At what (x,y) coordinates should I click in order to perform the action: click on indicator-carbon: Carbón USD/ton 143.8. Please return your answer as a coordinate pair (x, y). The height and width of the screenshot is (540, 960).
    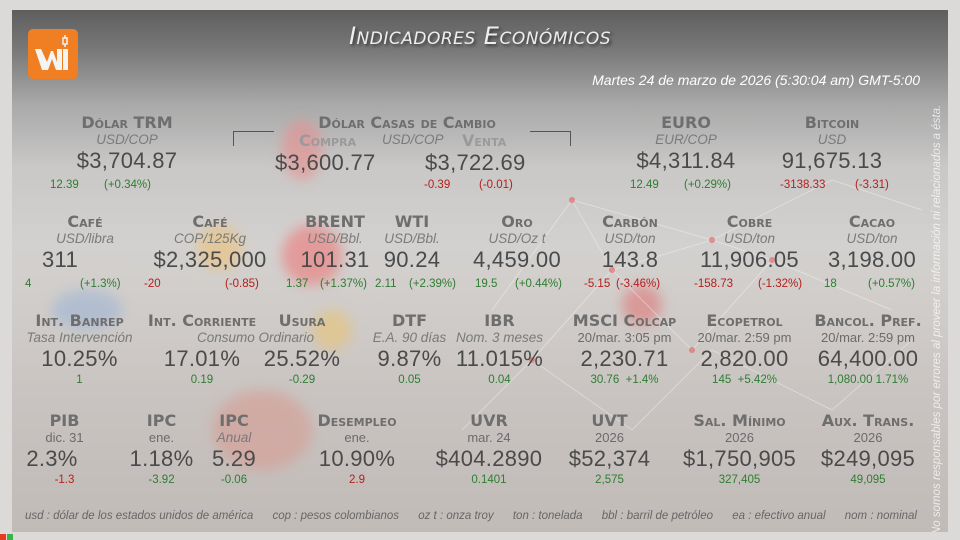
    Looking at the image, I should click on (630, 243).